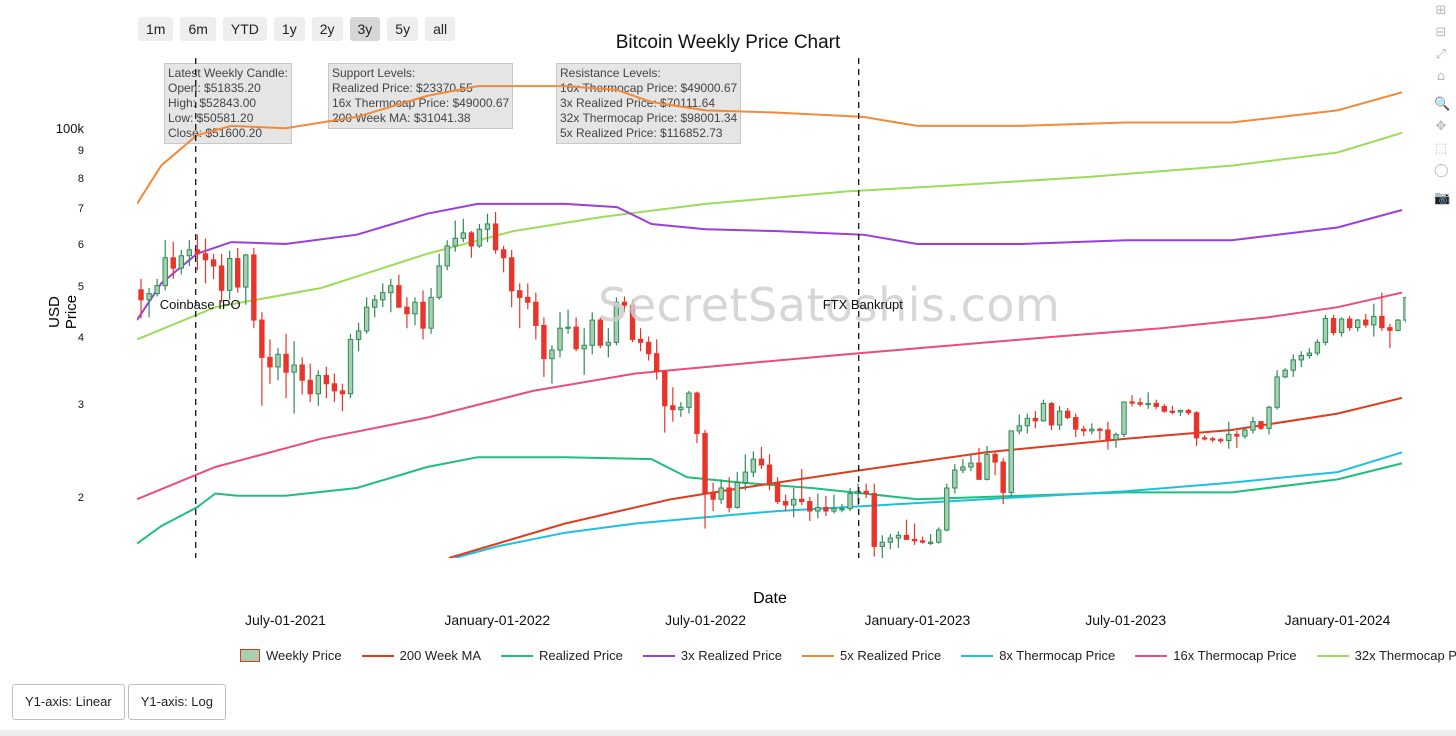  What do you see at coordinates (68, 702) in the screenshot?
I see `y-axis-linear-button: Y1-axis: Linear` at bounding box center [68, 702].